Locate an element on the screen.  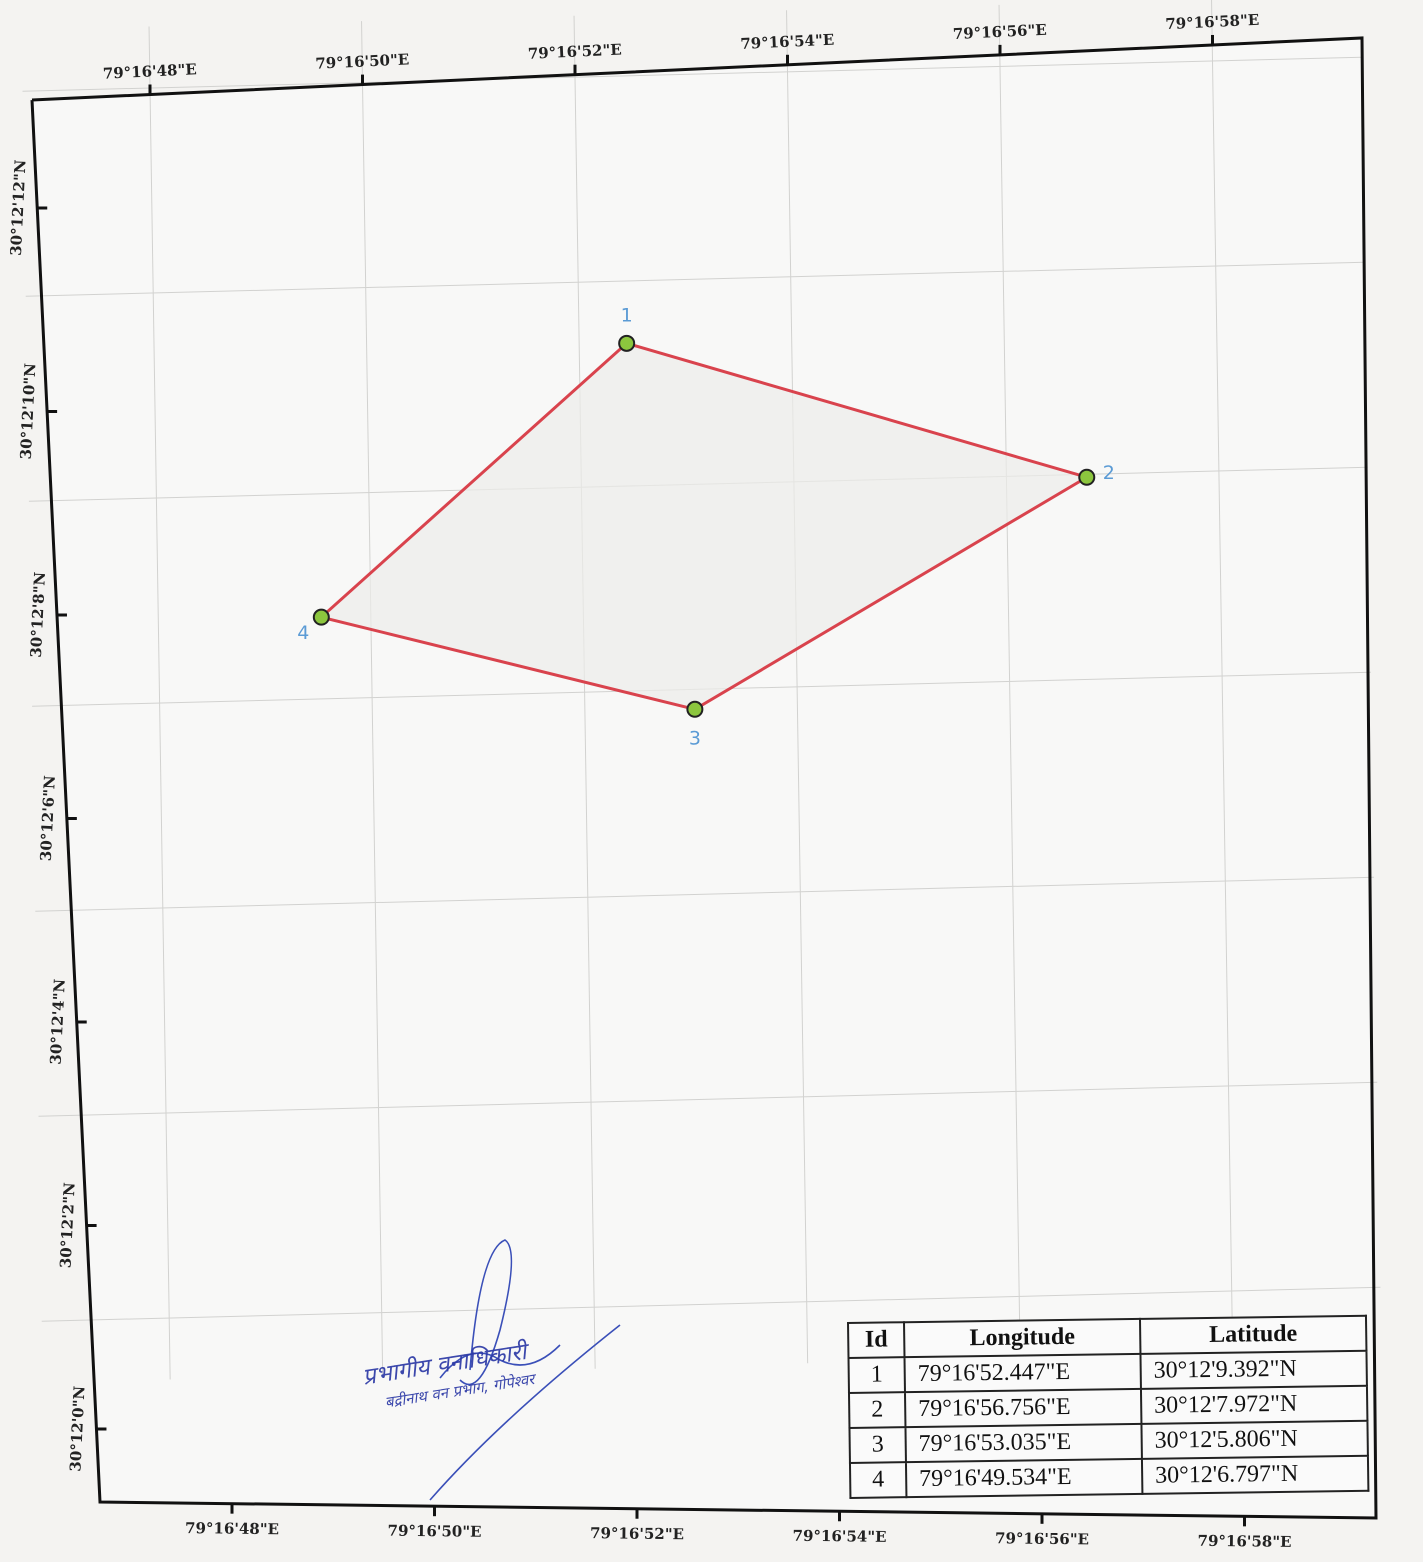
row-longitude: 79°16'53.035"E is located at coordinates (1023, 1443).